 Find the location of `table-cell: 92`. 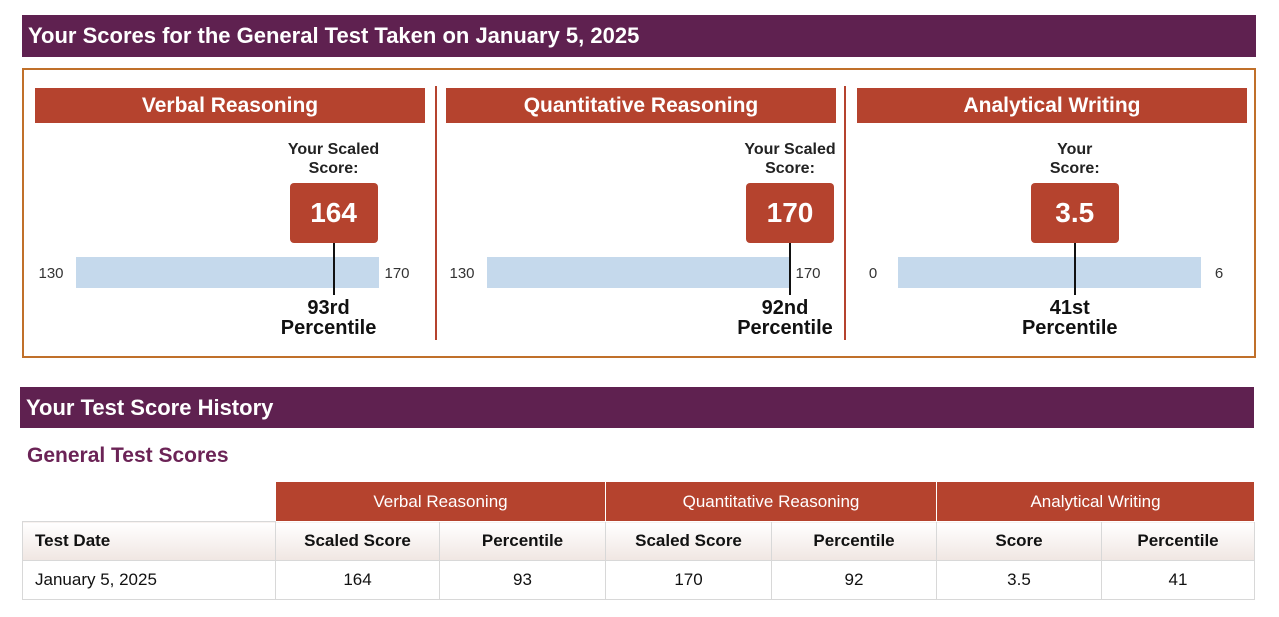

table-cell: 92 is located at coordinates (854, 580).